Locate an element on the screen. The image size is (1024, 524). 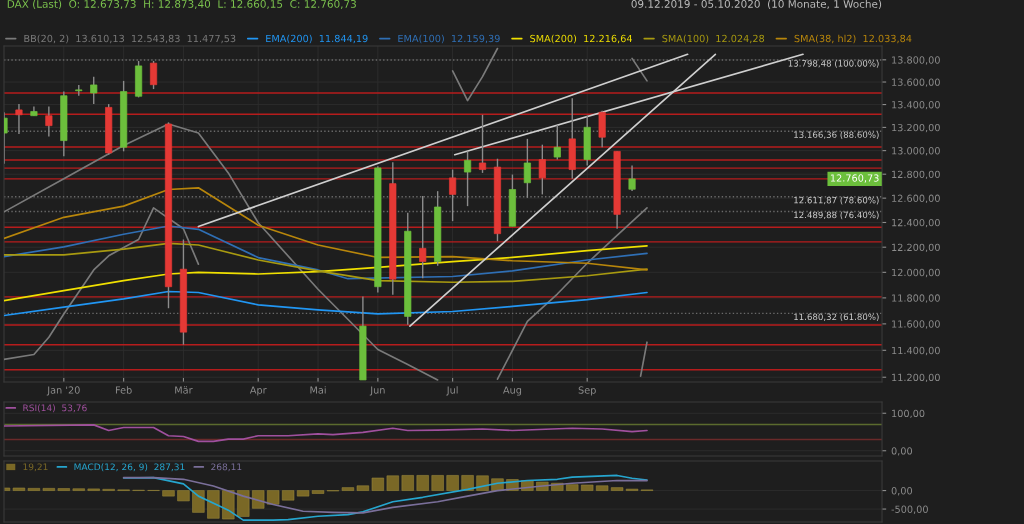
y-tick-label: 12.400,00 is located at coordinates (916, 223).